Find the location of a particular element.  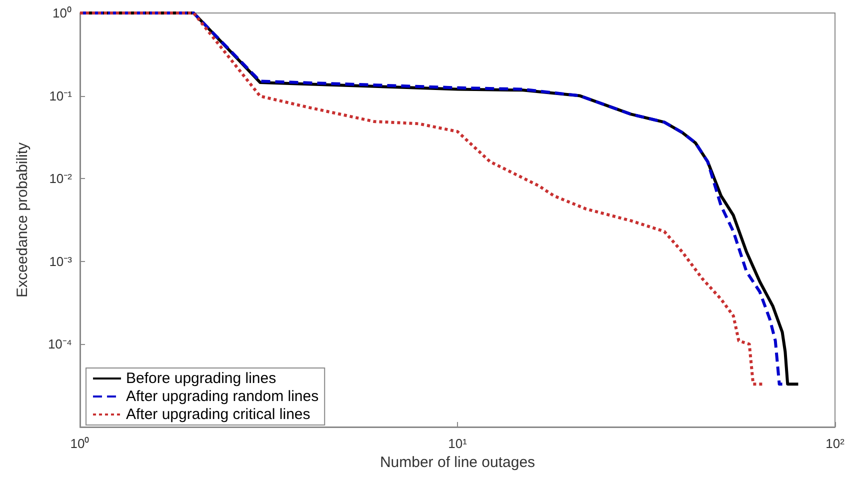

legend-label: Before upgrading lines is located at coordinates (201, 378).